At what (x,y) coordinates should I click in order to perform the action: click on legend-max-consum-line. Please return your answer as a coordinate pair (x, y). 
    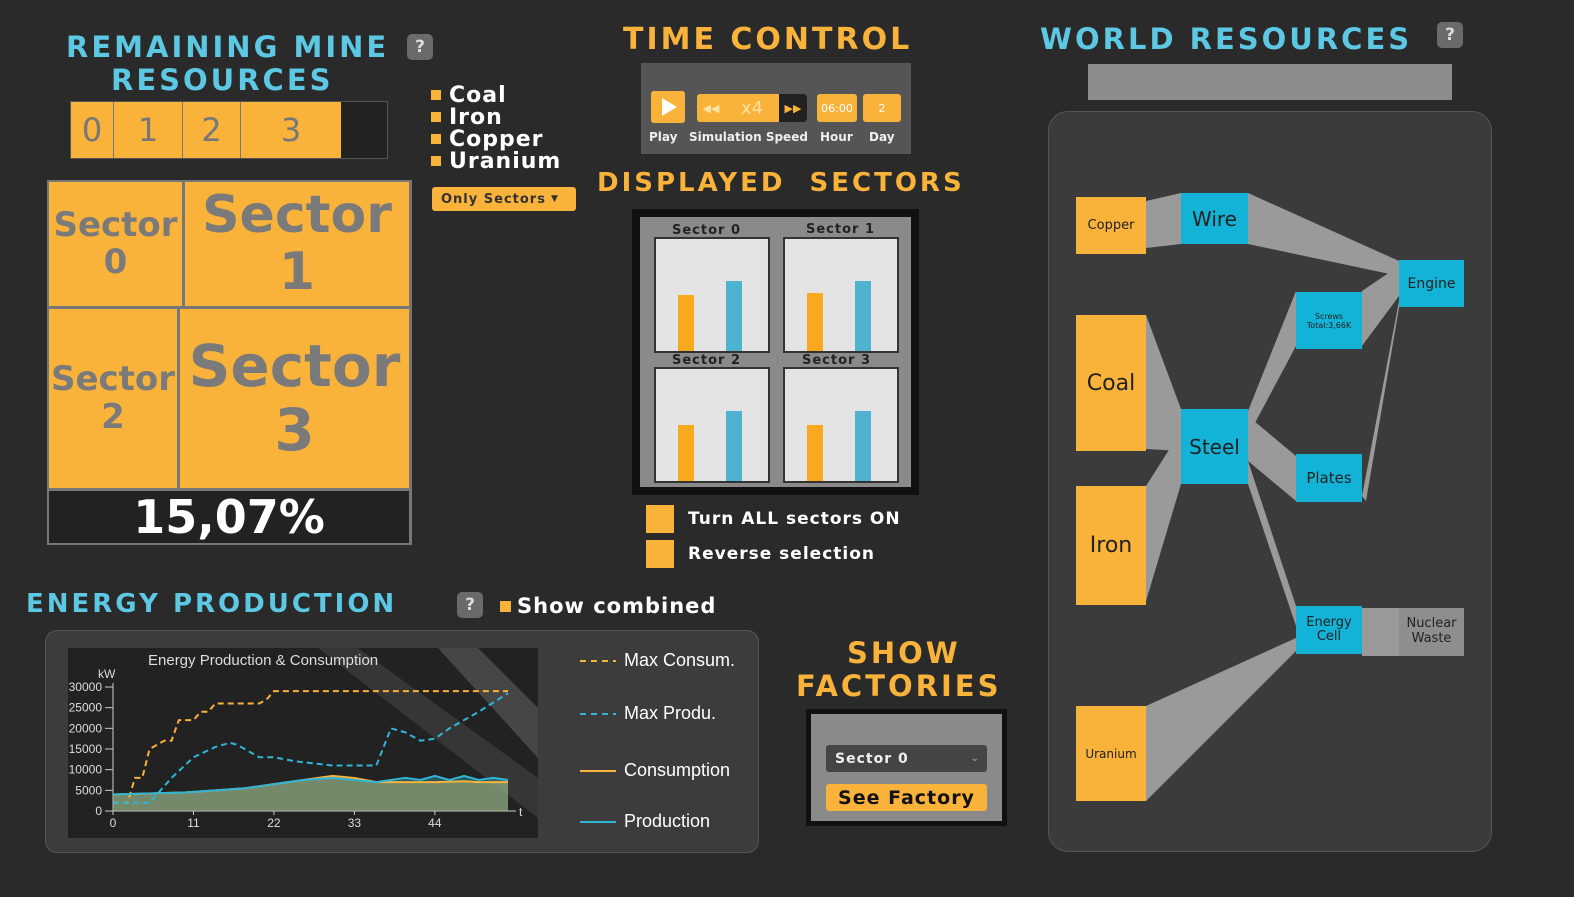
    Looking at the image, I should click on (598, 660).